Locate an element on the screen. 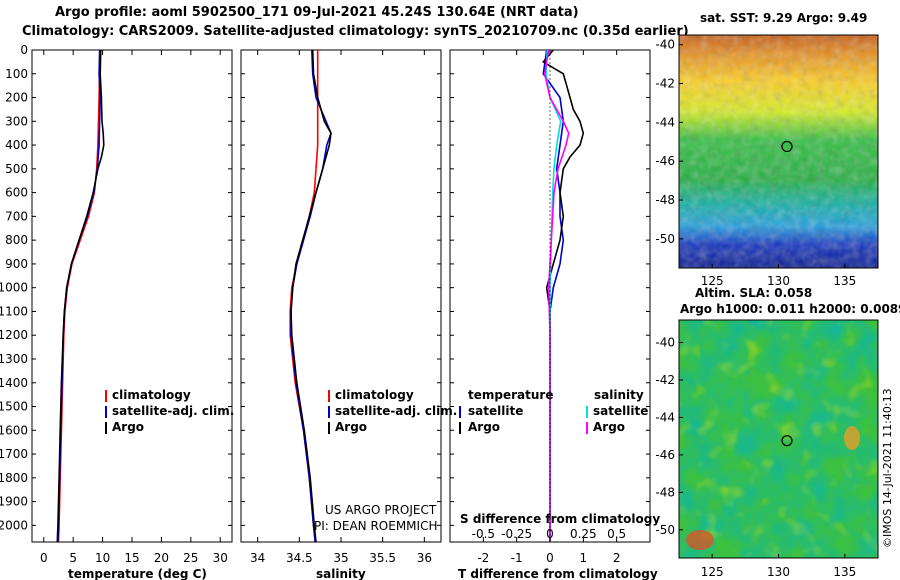 This screenshot has height=580, width=900. x-tick-label: 1 is located at coordinates (584, 558).